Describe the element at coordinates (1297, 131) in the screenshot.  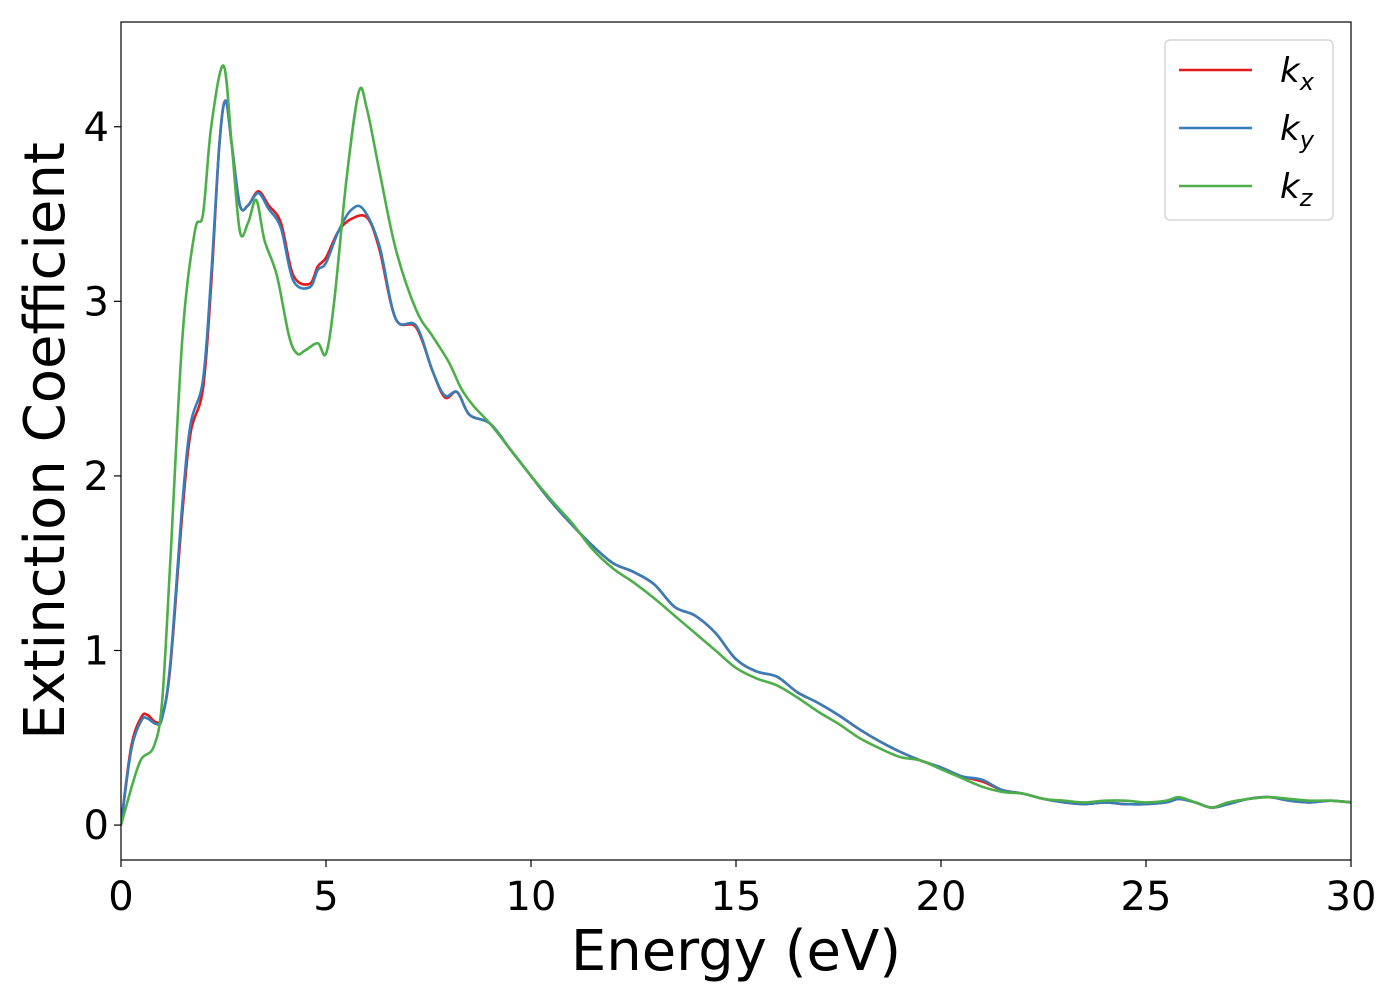
I see `legend-label-y: ky` at that location.